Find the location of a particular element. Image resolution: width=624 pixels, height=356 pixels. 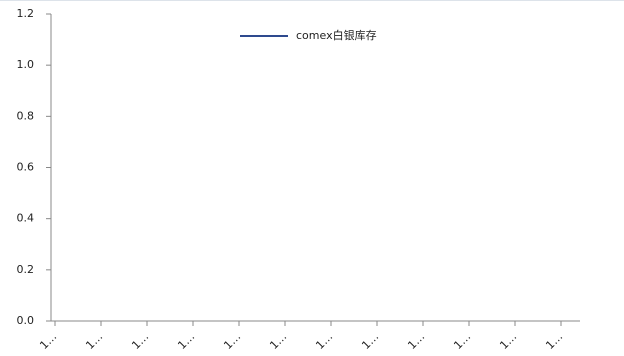

y-tick-label: 0.2 is located at coordinates (26, 269).